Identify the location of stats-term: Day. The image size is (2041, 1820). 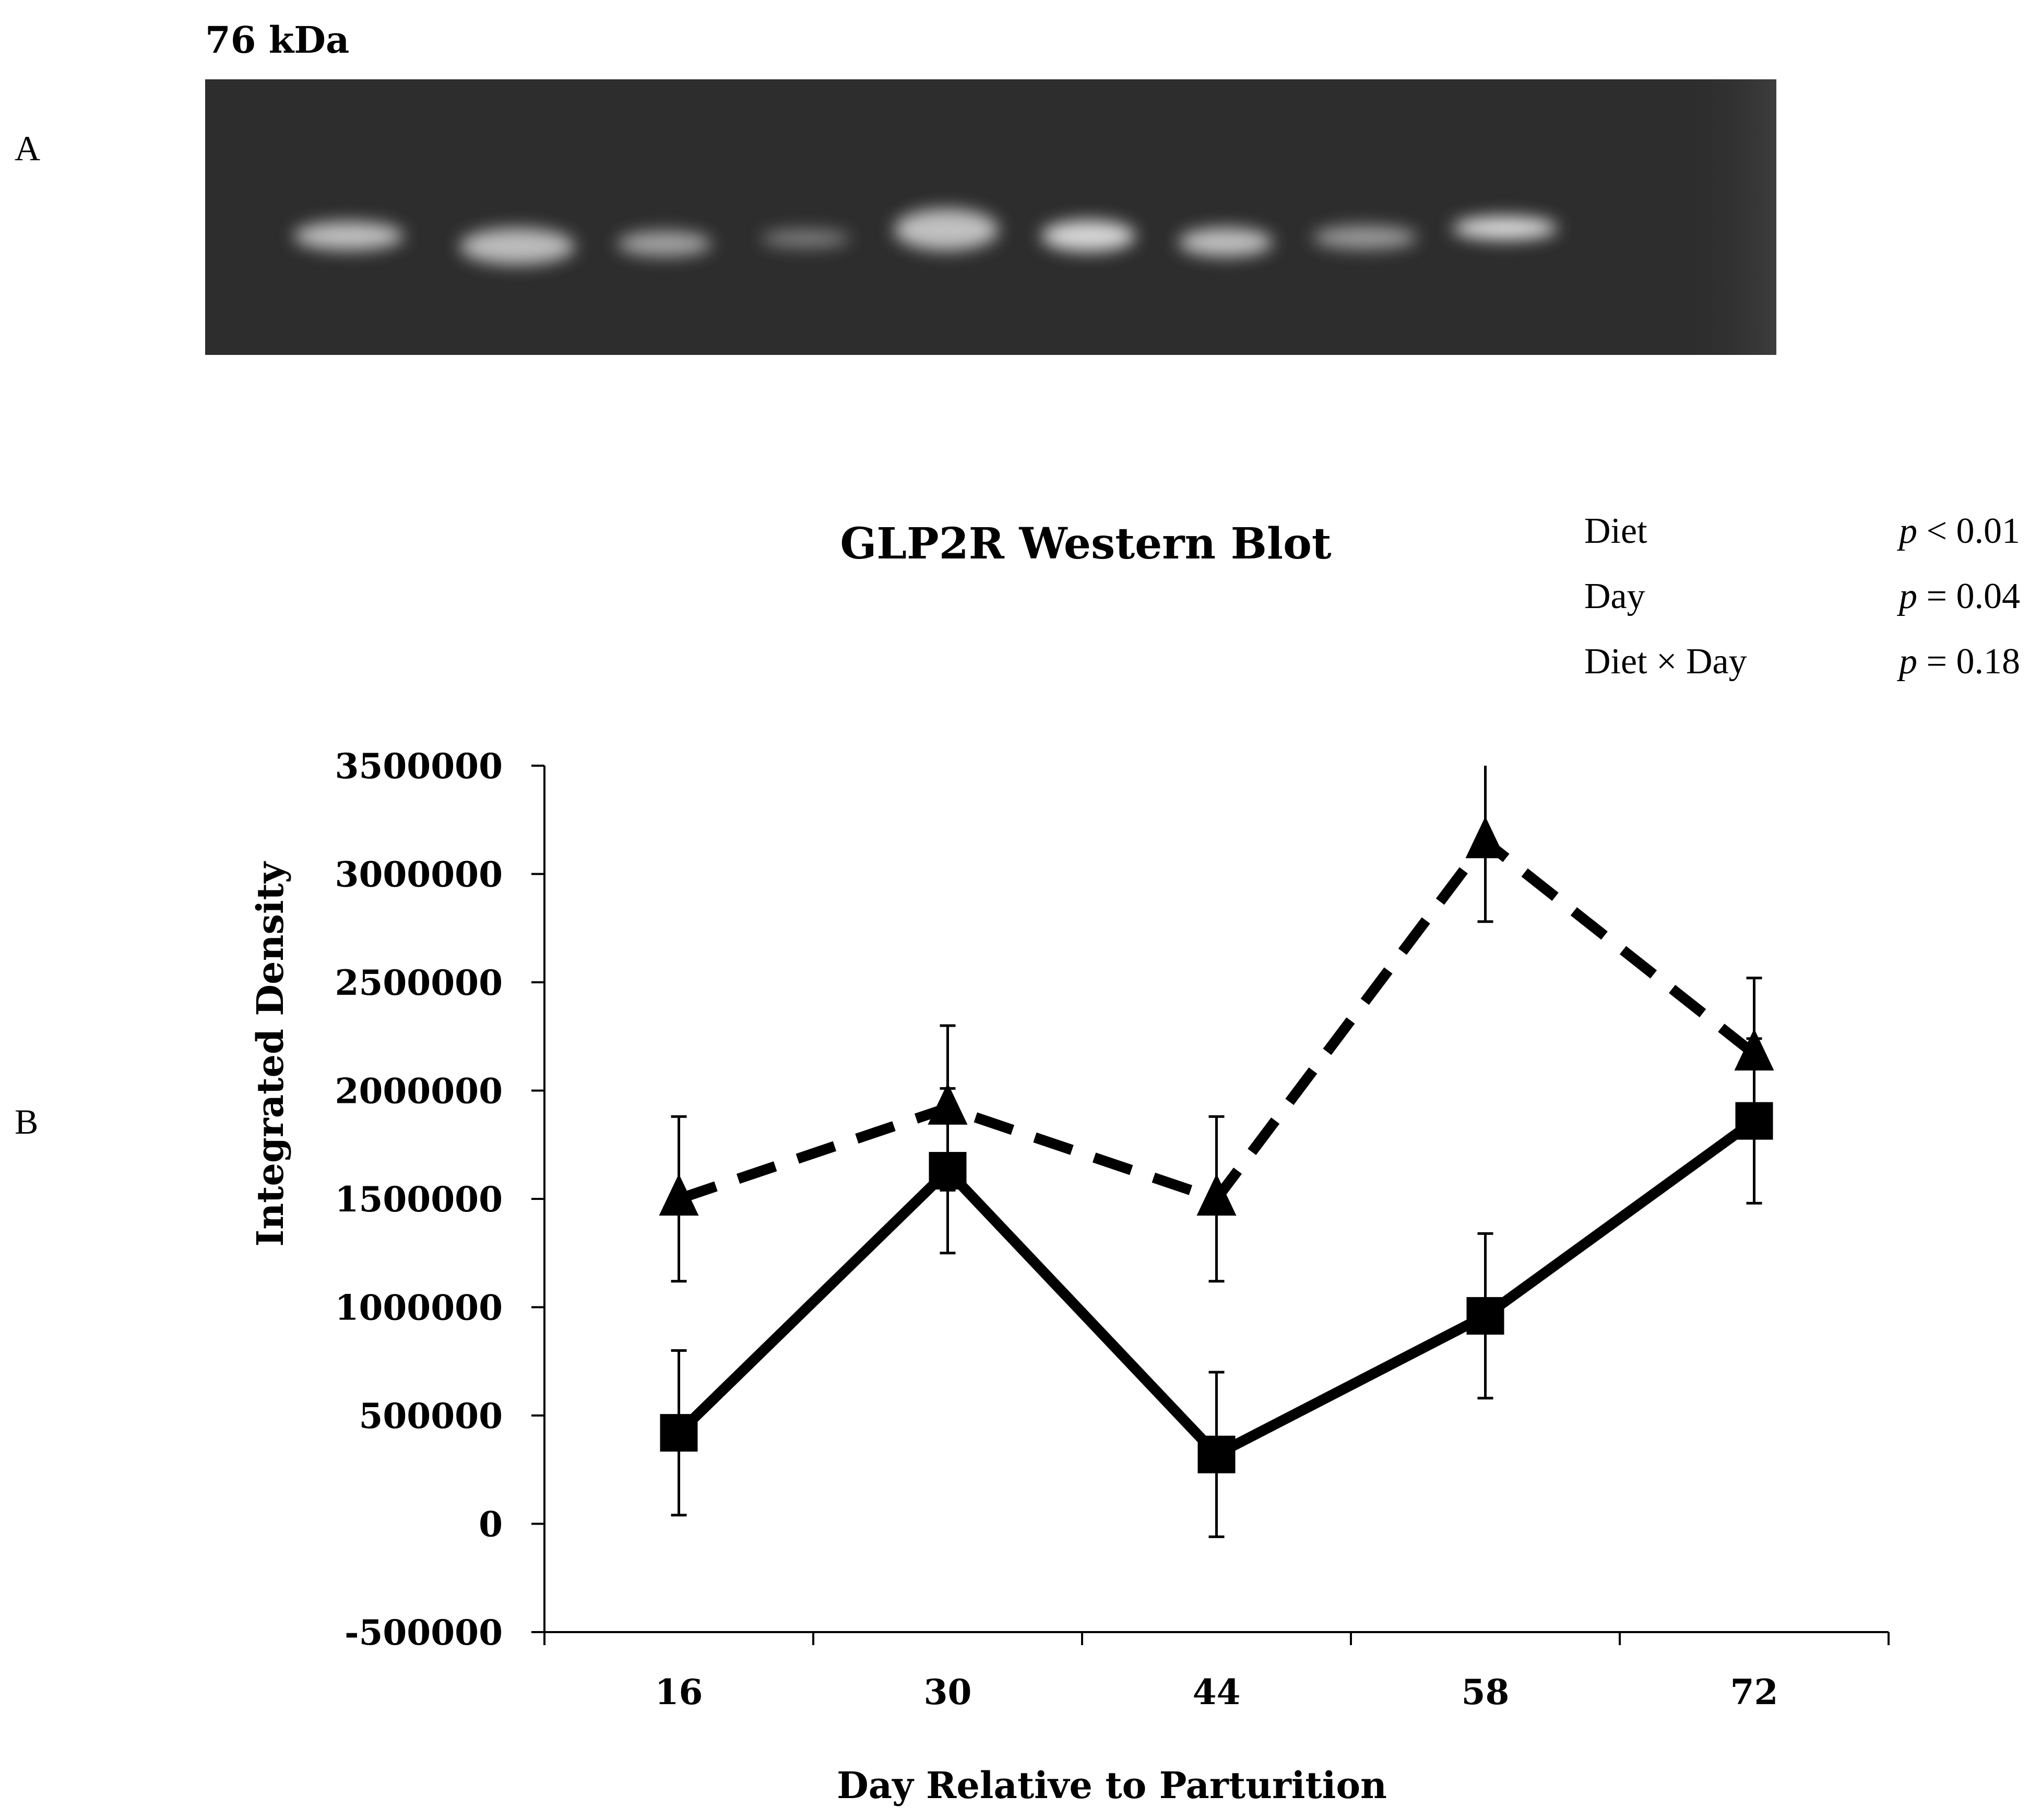
(1614, 596).